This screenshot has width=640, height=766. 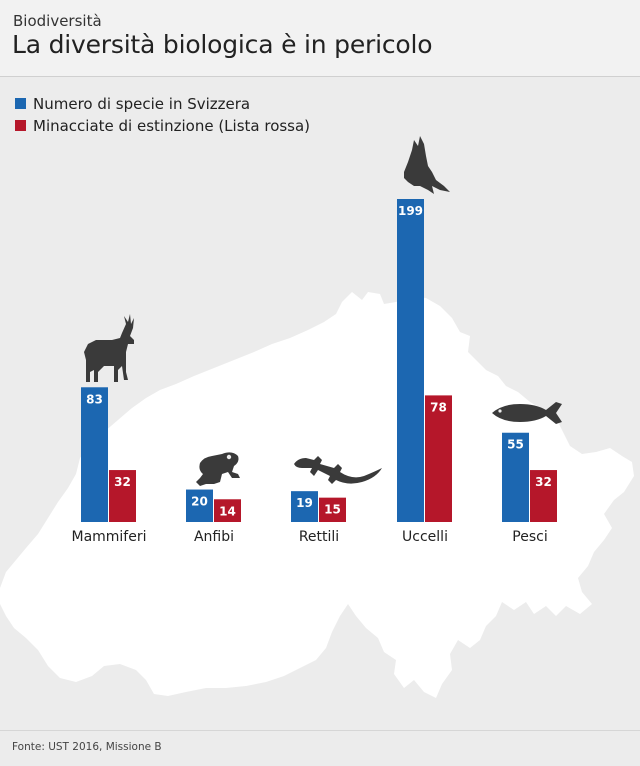 I want to click on category-label-uccelli: Uccelli, so click(x=425, y=537).